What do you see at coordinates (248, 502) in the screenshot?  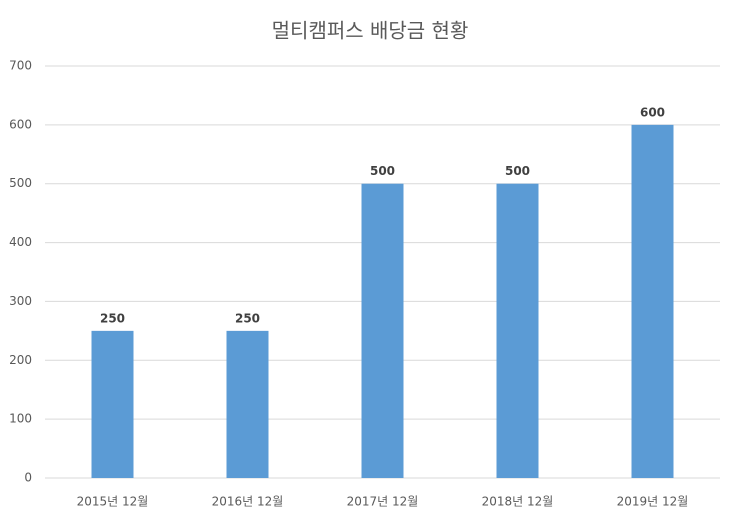 I see `x-tick-label: 2016년 12월` at bounding box center [248, 502].